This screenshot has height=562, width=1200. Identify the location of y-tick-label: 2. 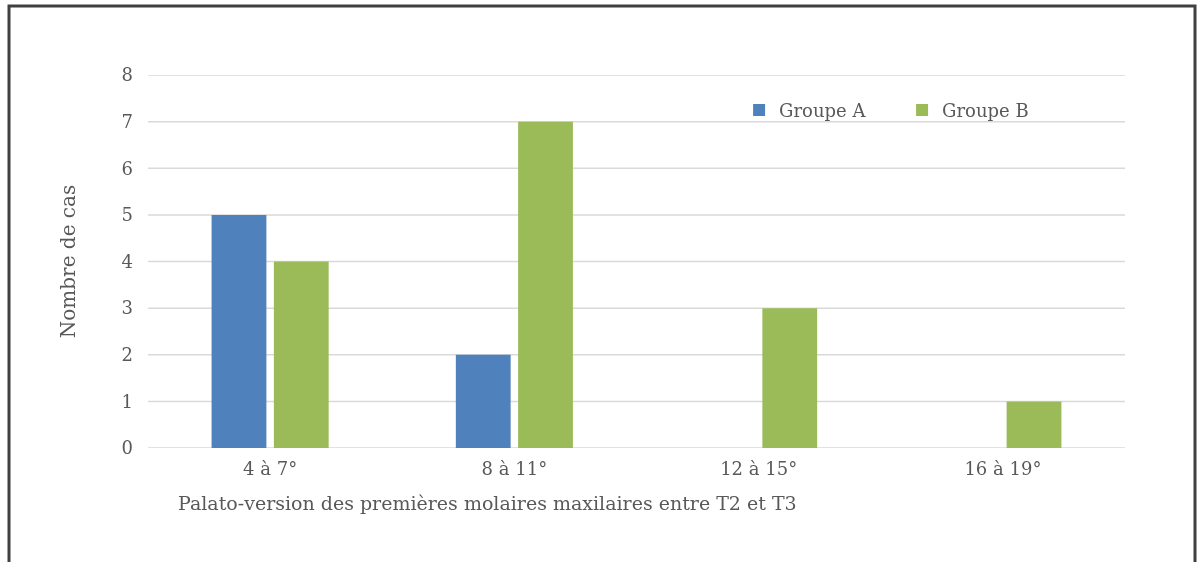
(127, 355).